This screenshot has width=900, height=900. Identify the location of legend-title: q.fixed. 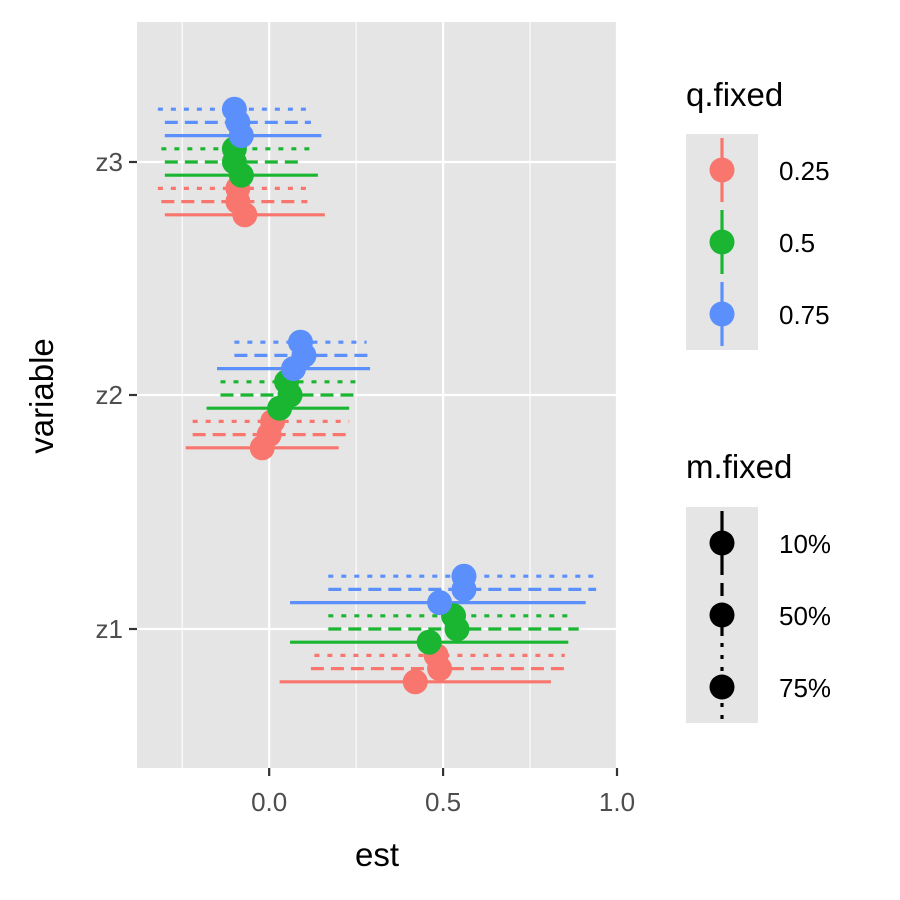
(734, 94).